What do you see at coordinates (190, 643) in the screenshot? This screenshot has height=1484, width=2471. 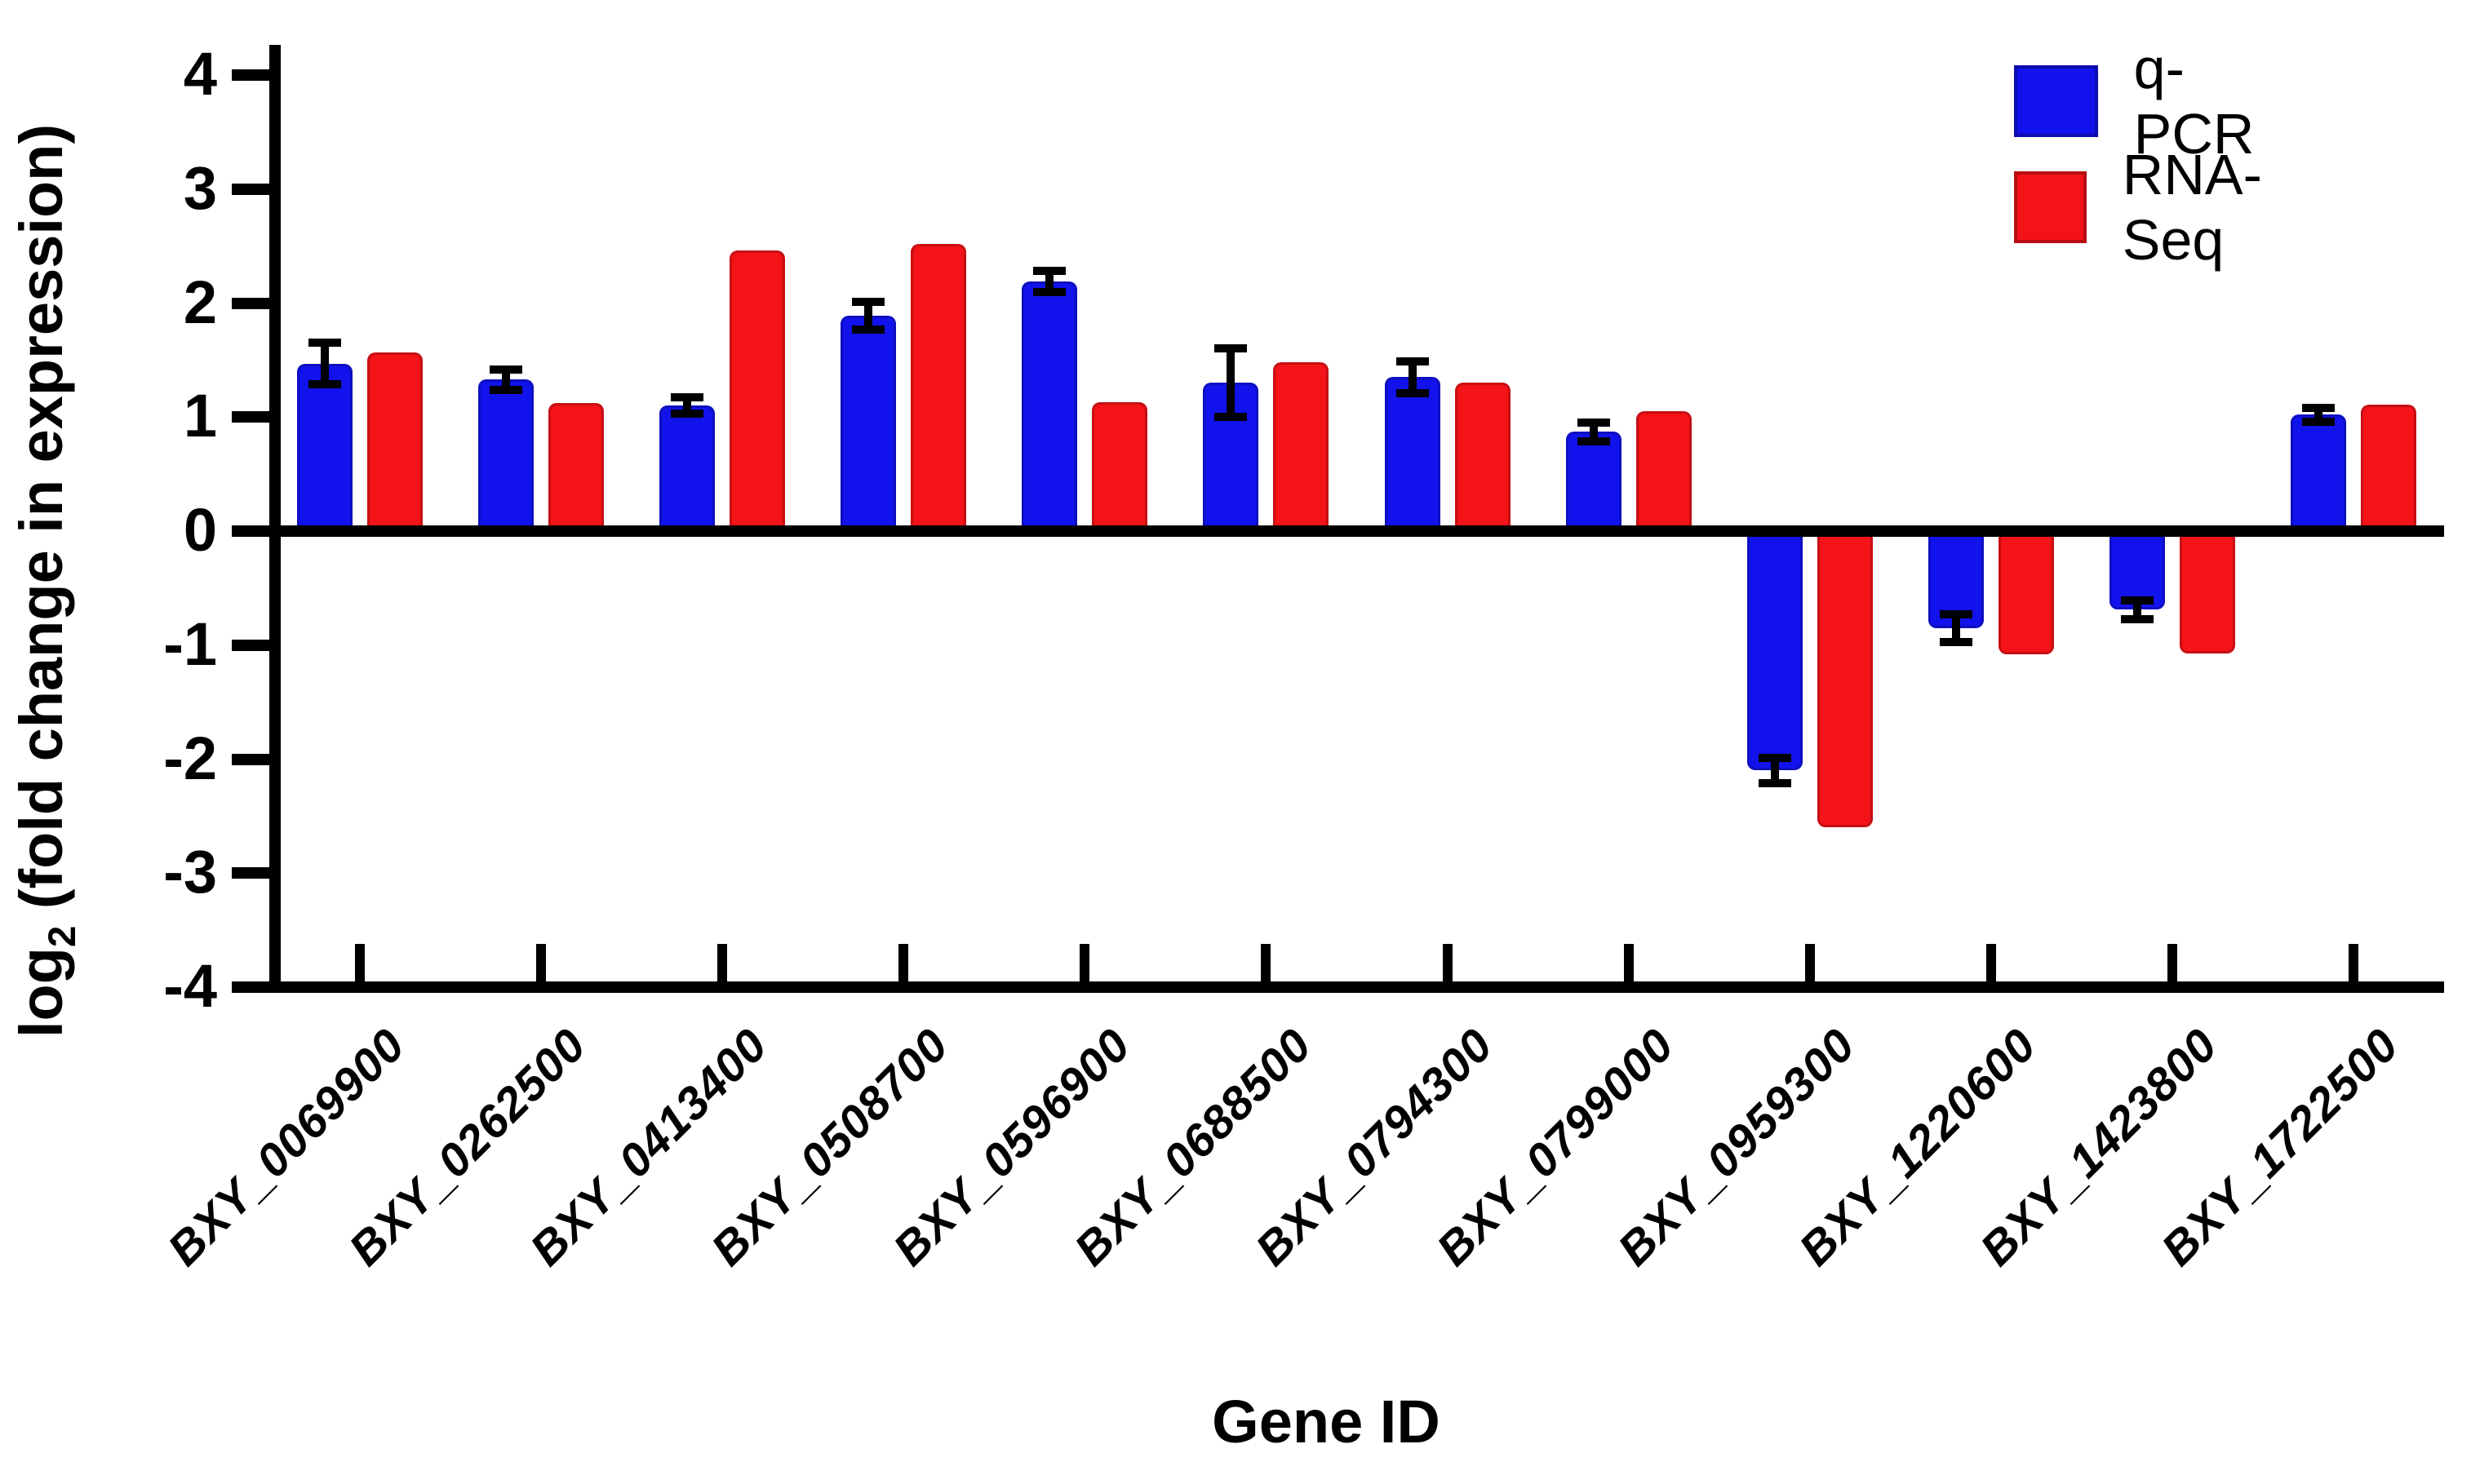 I see `y-tick-label: -1` at bounding box center [190, 643].